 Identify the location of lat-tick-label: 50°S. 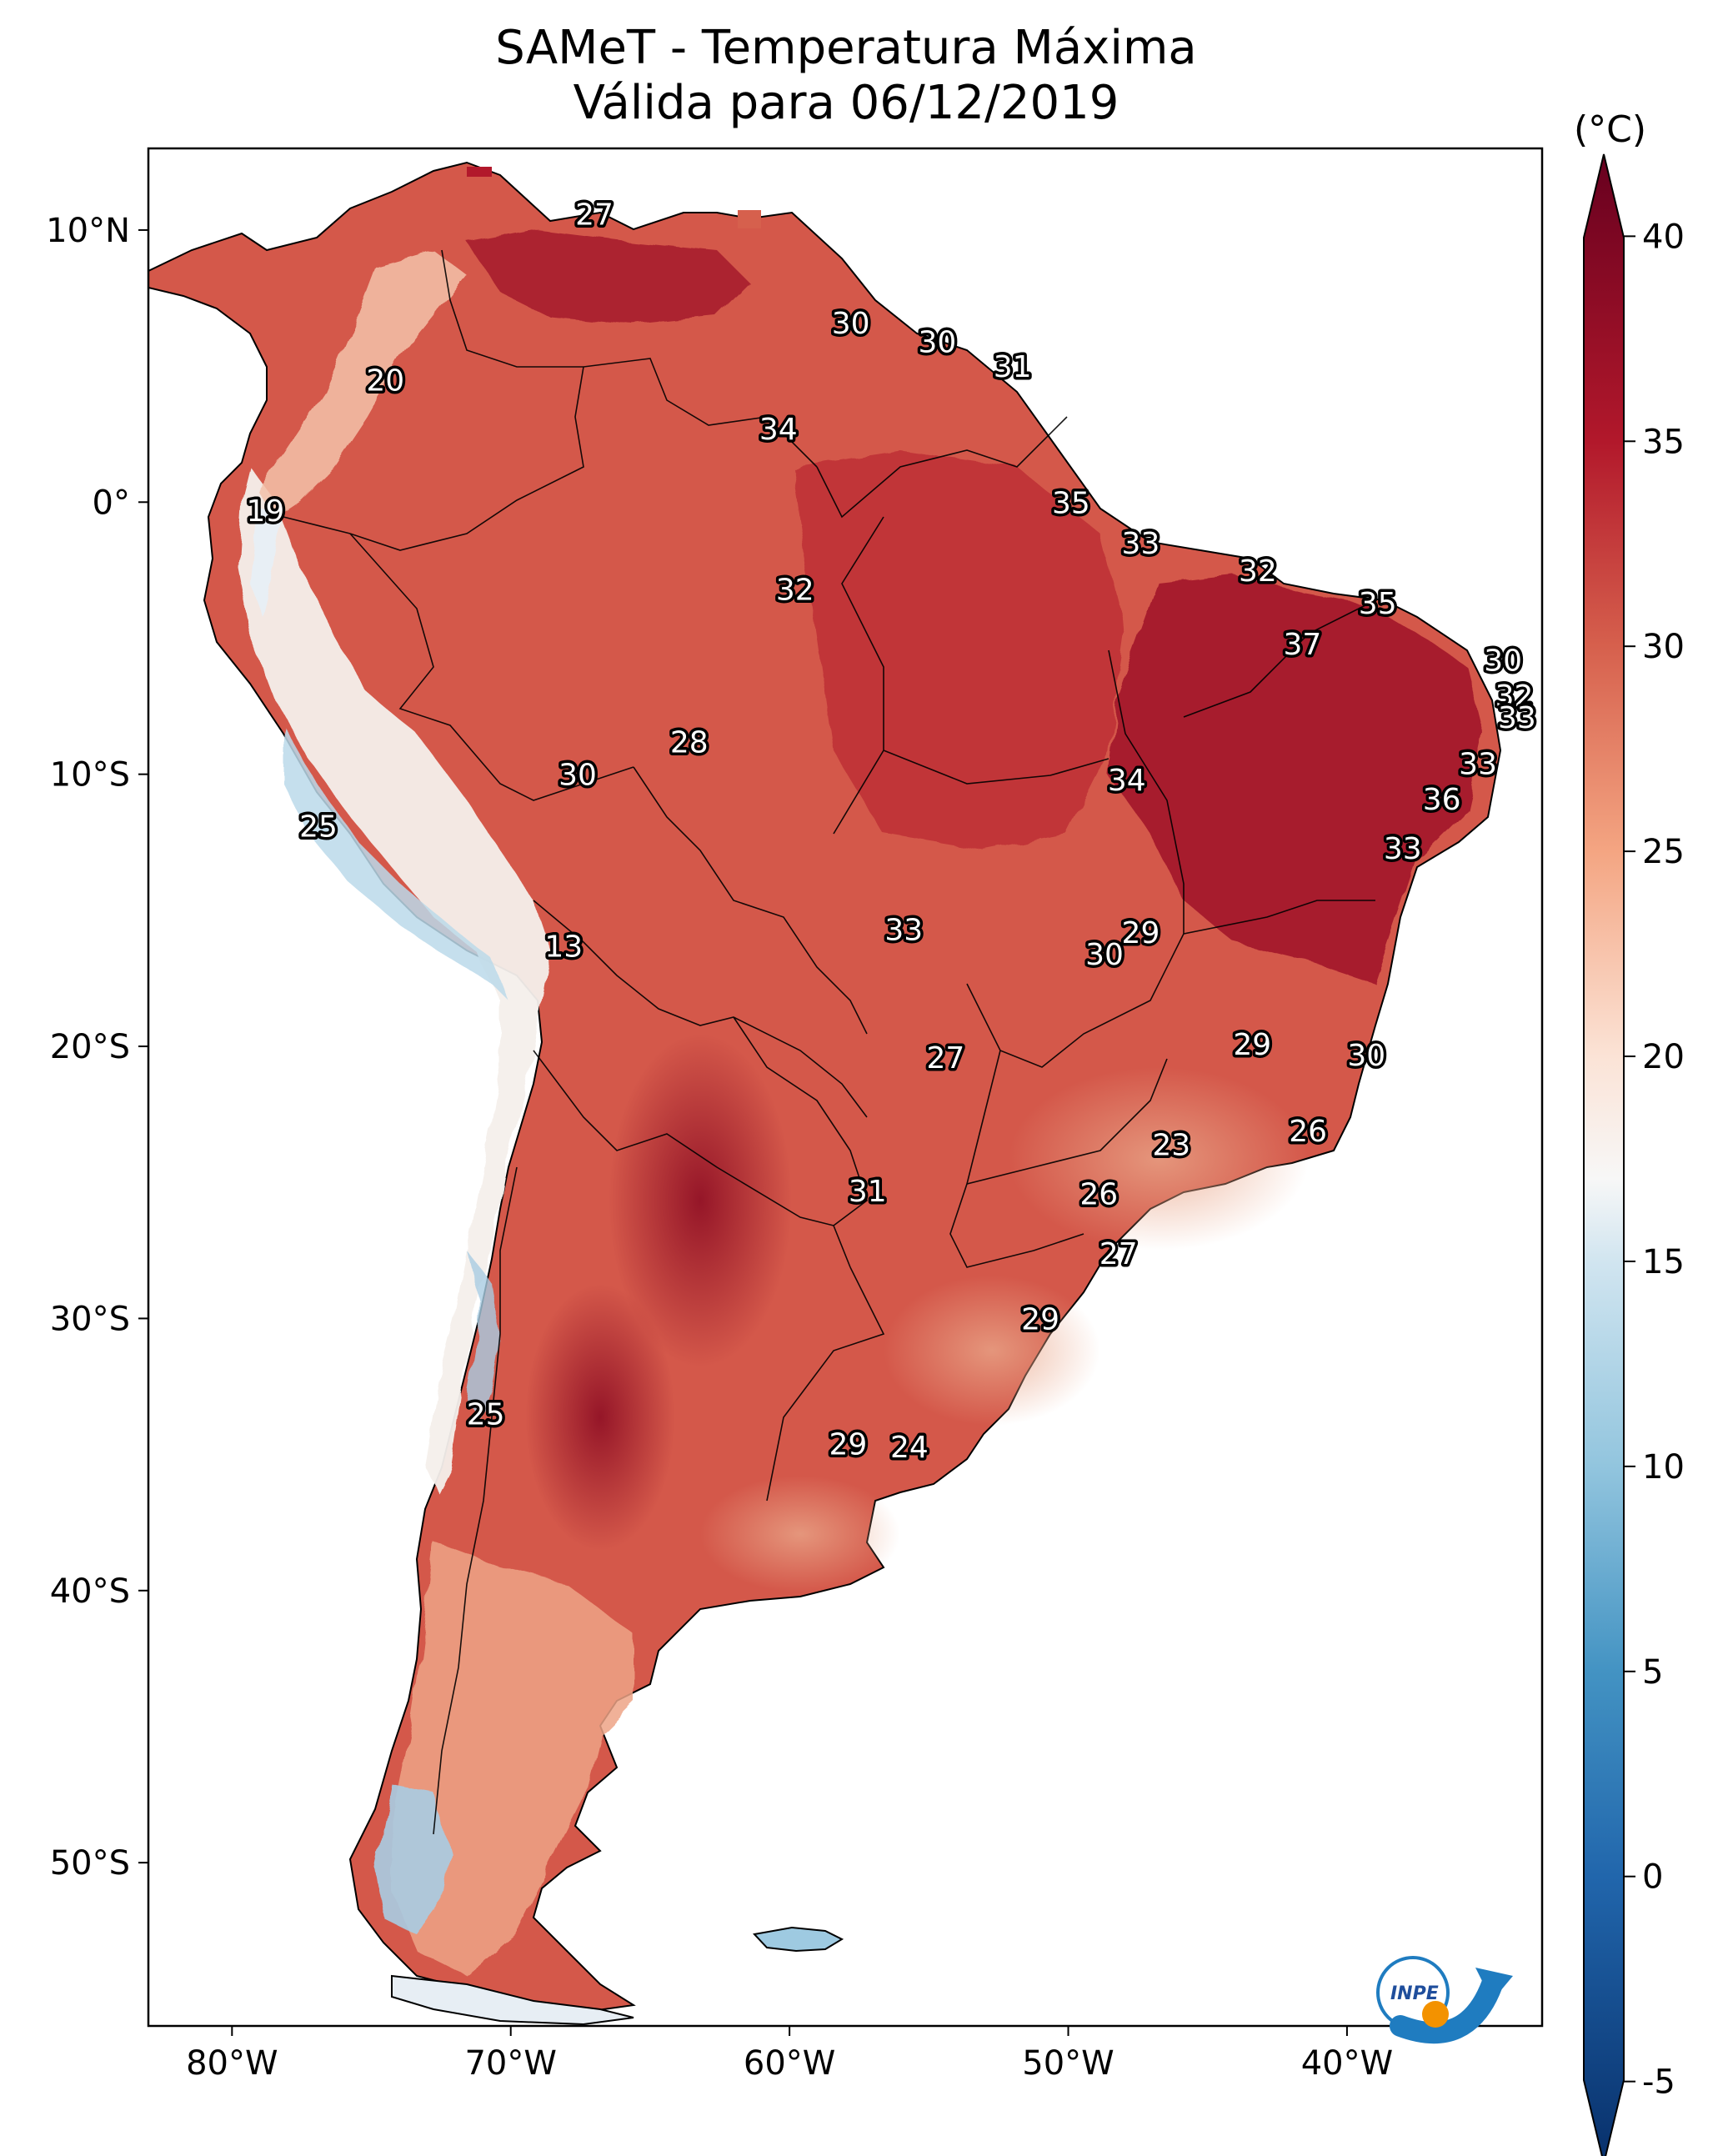
(90, 1864).